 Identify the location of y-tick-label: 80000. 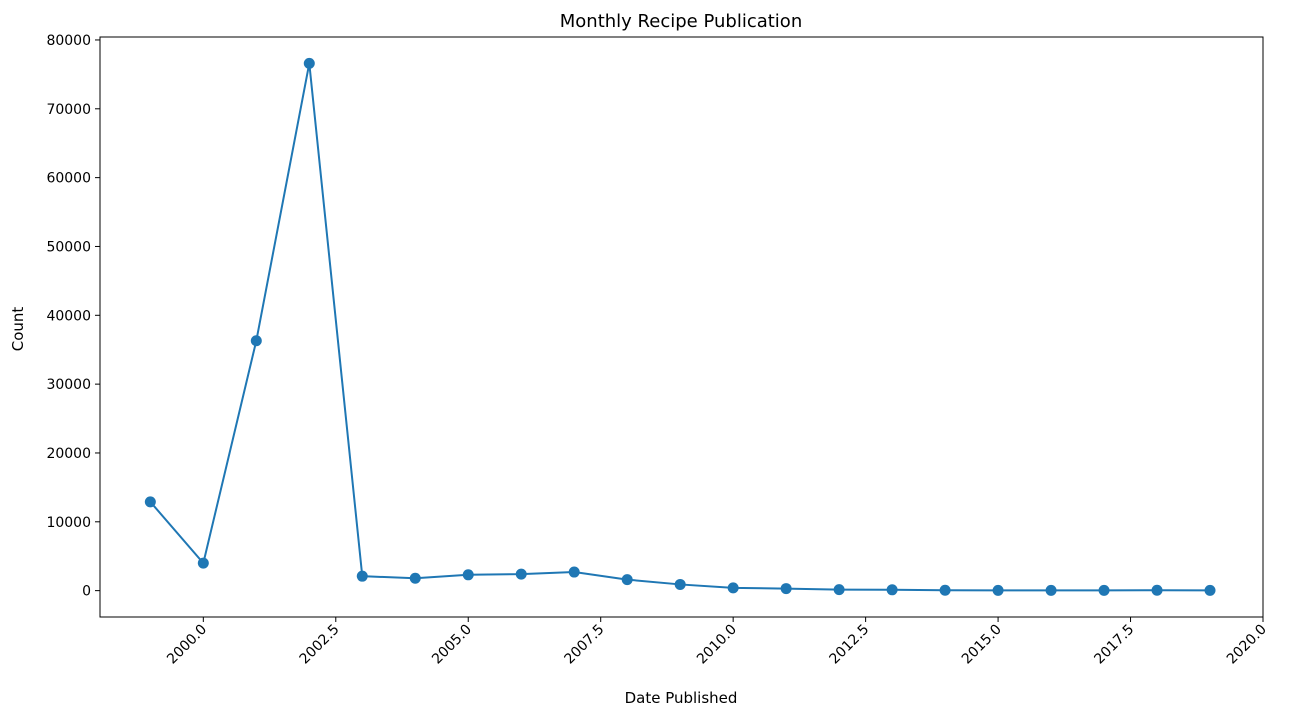
(68, 41).